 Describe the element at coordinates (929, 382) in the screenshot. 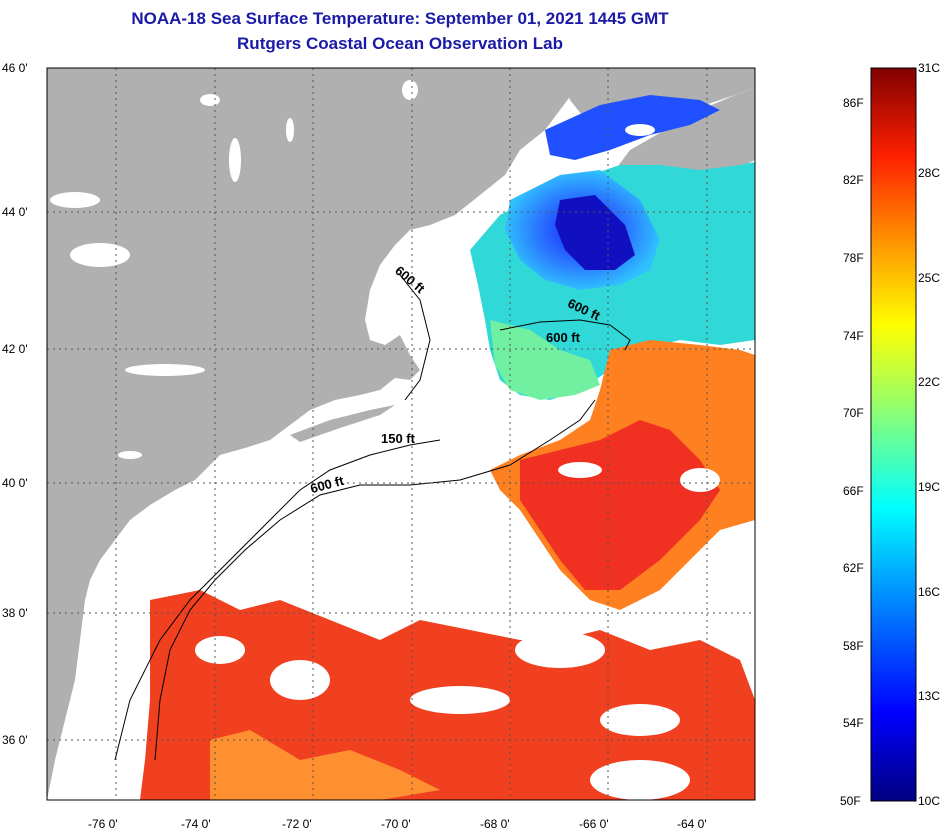

I see `colorbar-c-label: 22C` at that location.